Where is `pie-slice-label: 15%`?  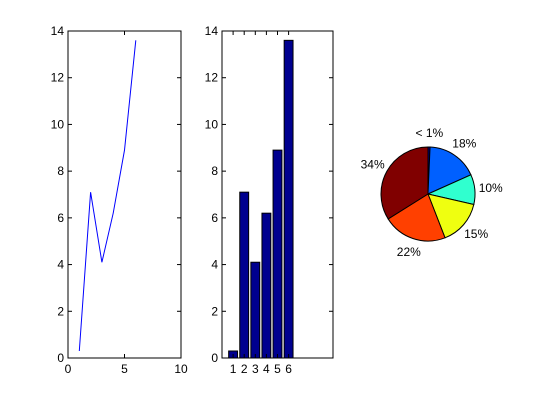 pie-slice-label: 15% is located at coordinates (476, 234).